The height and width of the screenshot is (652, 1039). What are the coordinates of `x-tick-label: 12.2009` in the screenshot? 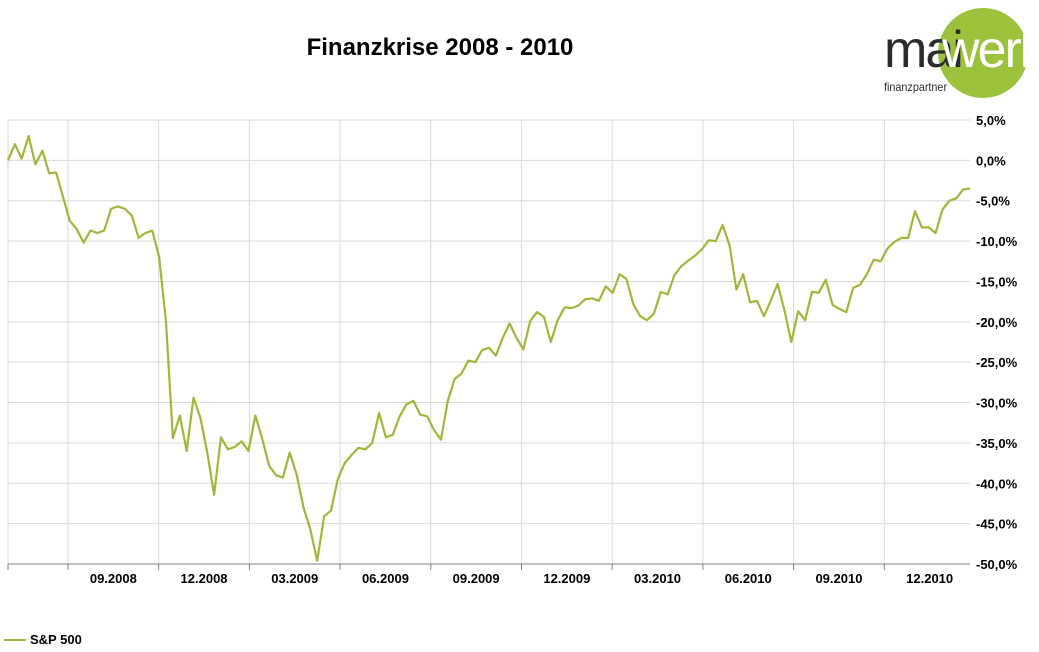 It's located at (566, 578).